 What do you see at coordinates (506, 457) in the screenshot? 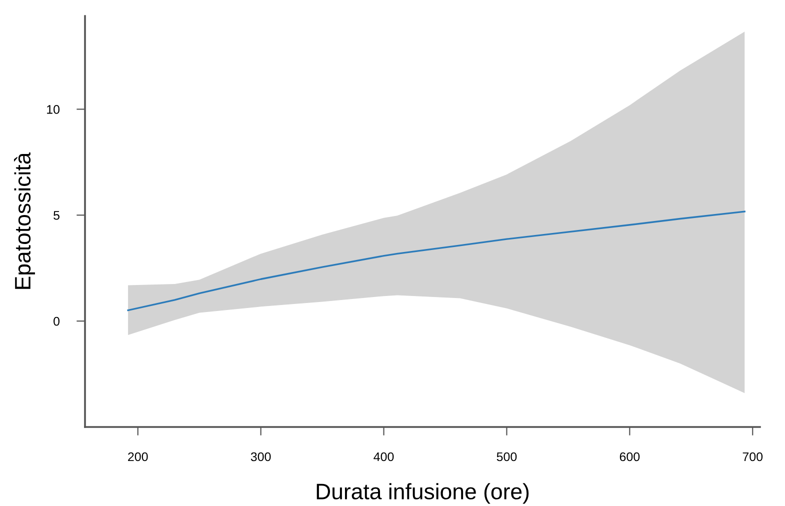
I see `x-tick-label: 500` at bounding box center [506, 457].